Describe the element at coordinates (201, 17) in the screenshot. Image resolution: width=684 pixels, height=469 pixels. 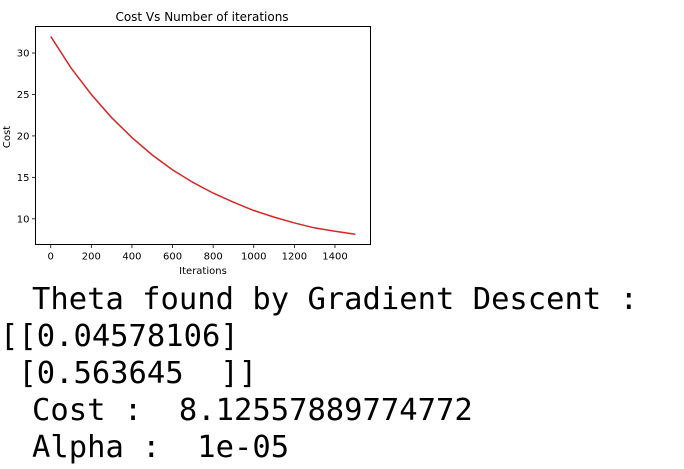
I see `chart-title: Cost Vs Number of iterations` at that location.